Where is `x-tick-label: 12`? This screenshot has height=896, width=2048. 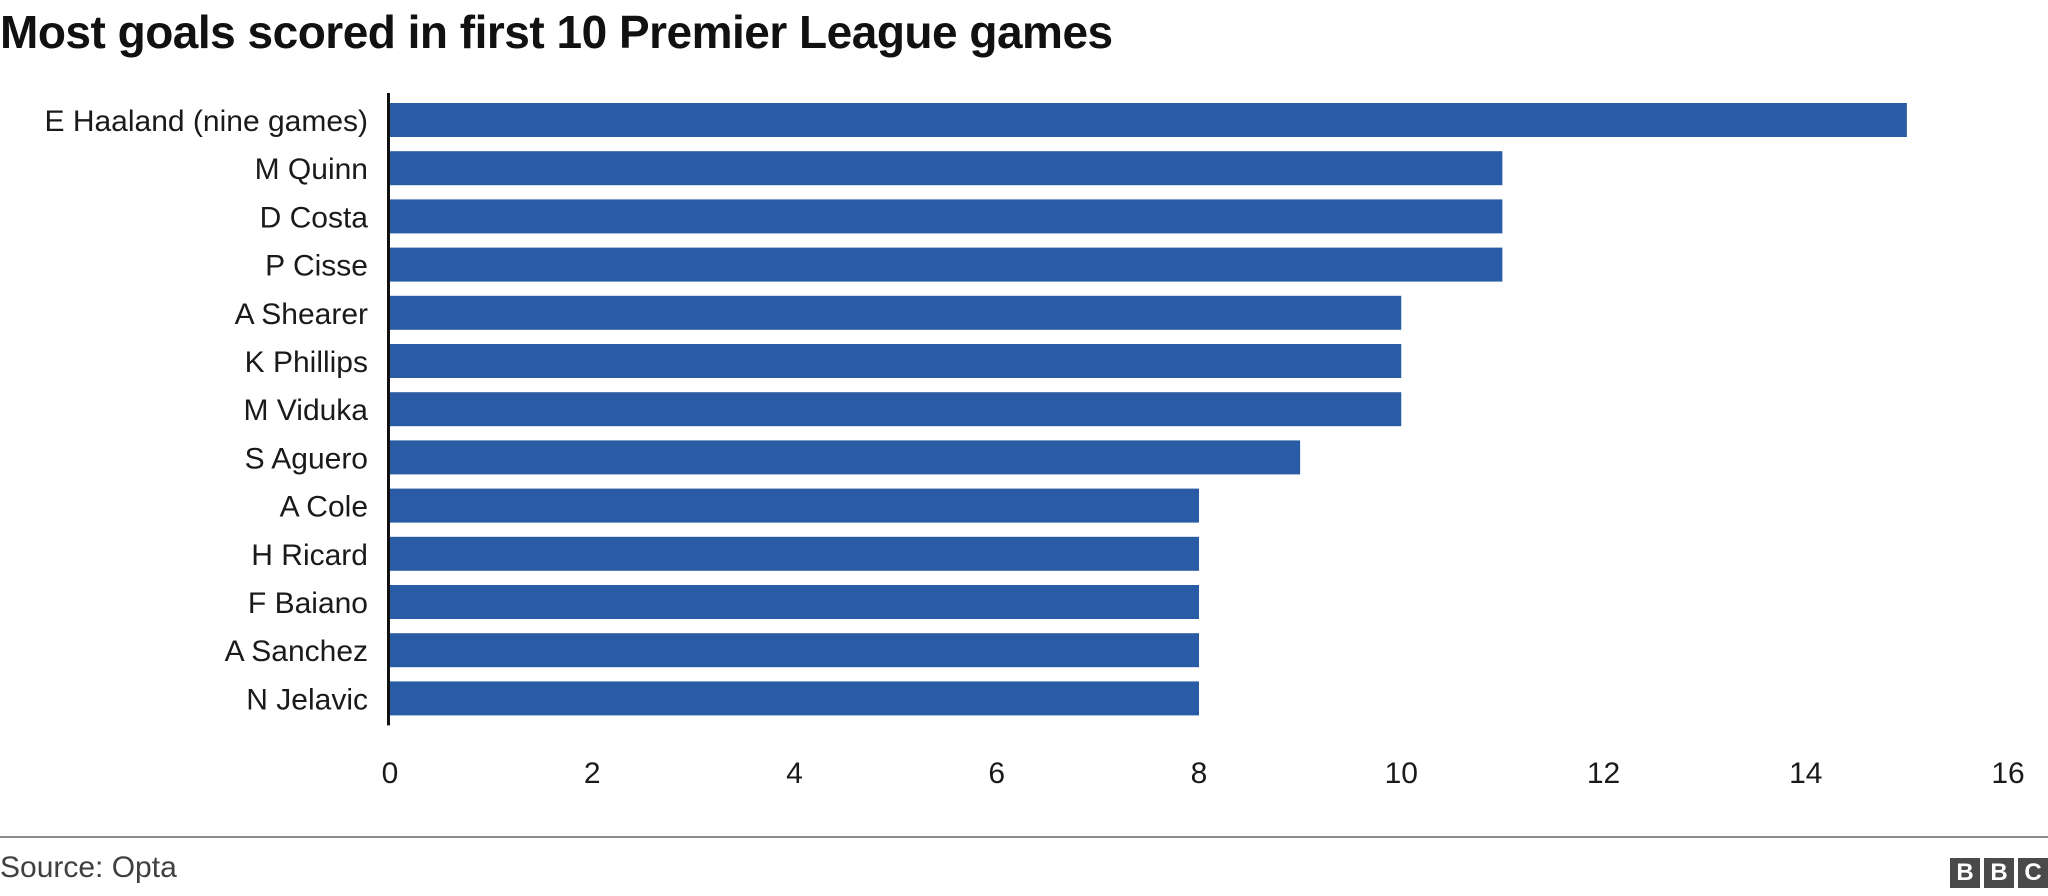
x-tick-label: 12 is located at coordinates (1603, 773).